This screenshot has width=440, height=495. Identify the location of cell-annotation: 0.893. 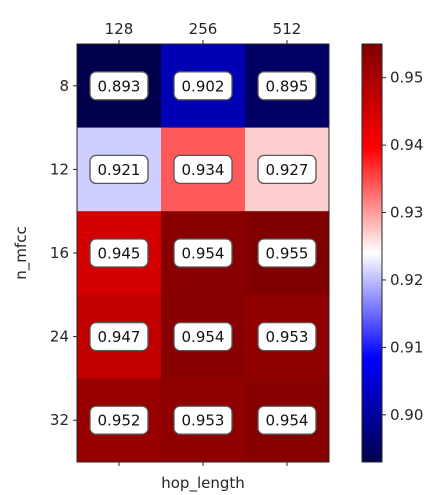
(119, 86).